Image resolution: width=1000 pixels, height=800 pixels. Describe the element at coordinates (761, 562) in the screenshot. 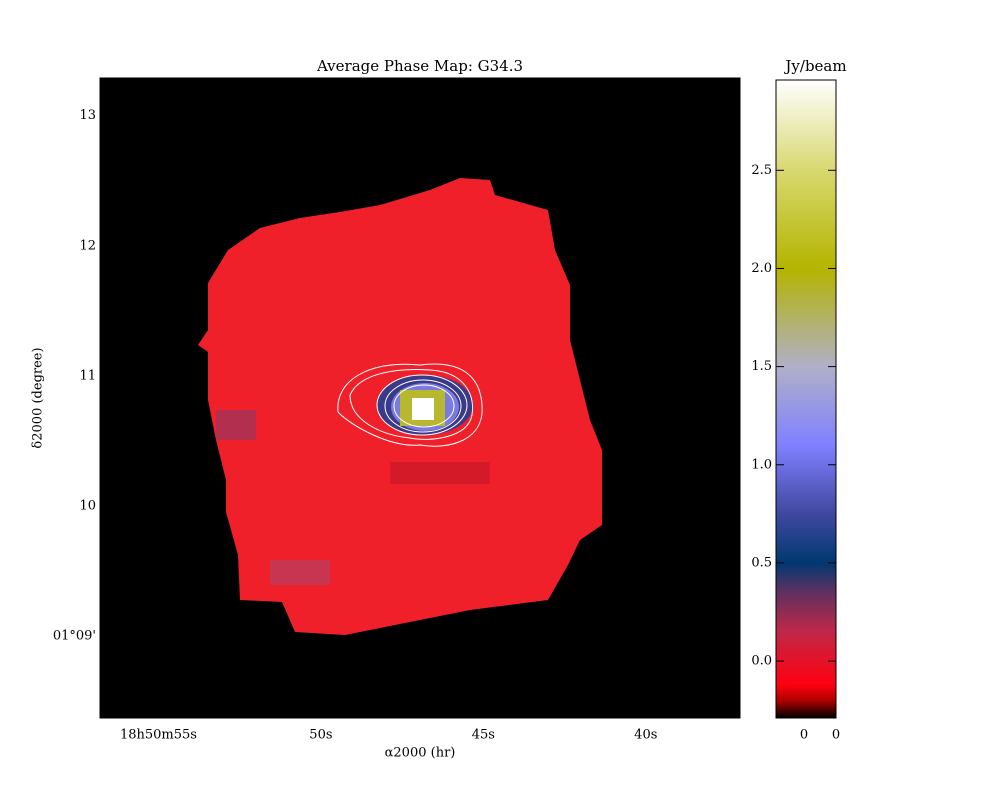

I see `colorbar-tick-label: 0.5` at that location.